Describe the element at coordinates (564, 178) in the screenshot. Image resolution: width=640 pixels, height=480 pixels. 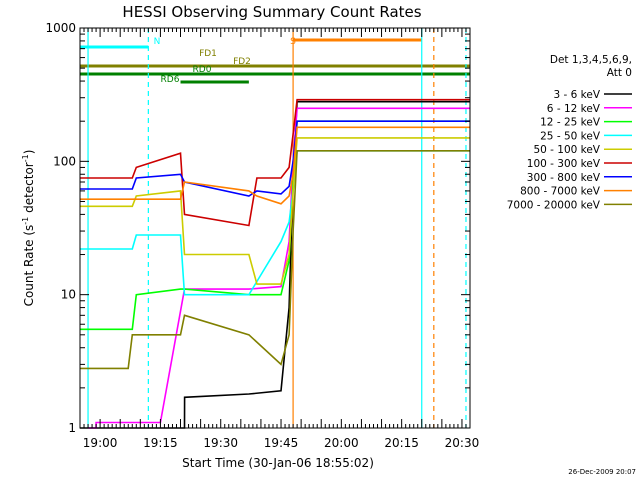
I see `legend-label: 300 - 800 keV` at that location.